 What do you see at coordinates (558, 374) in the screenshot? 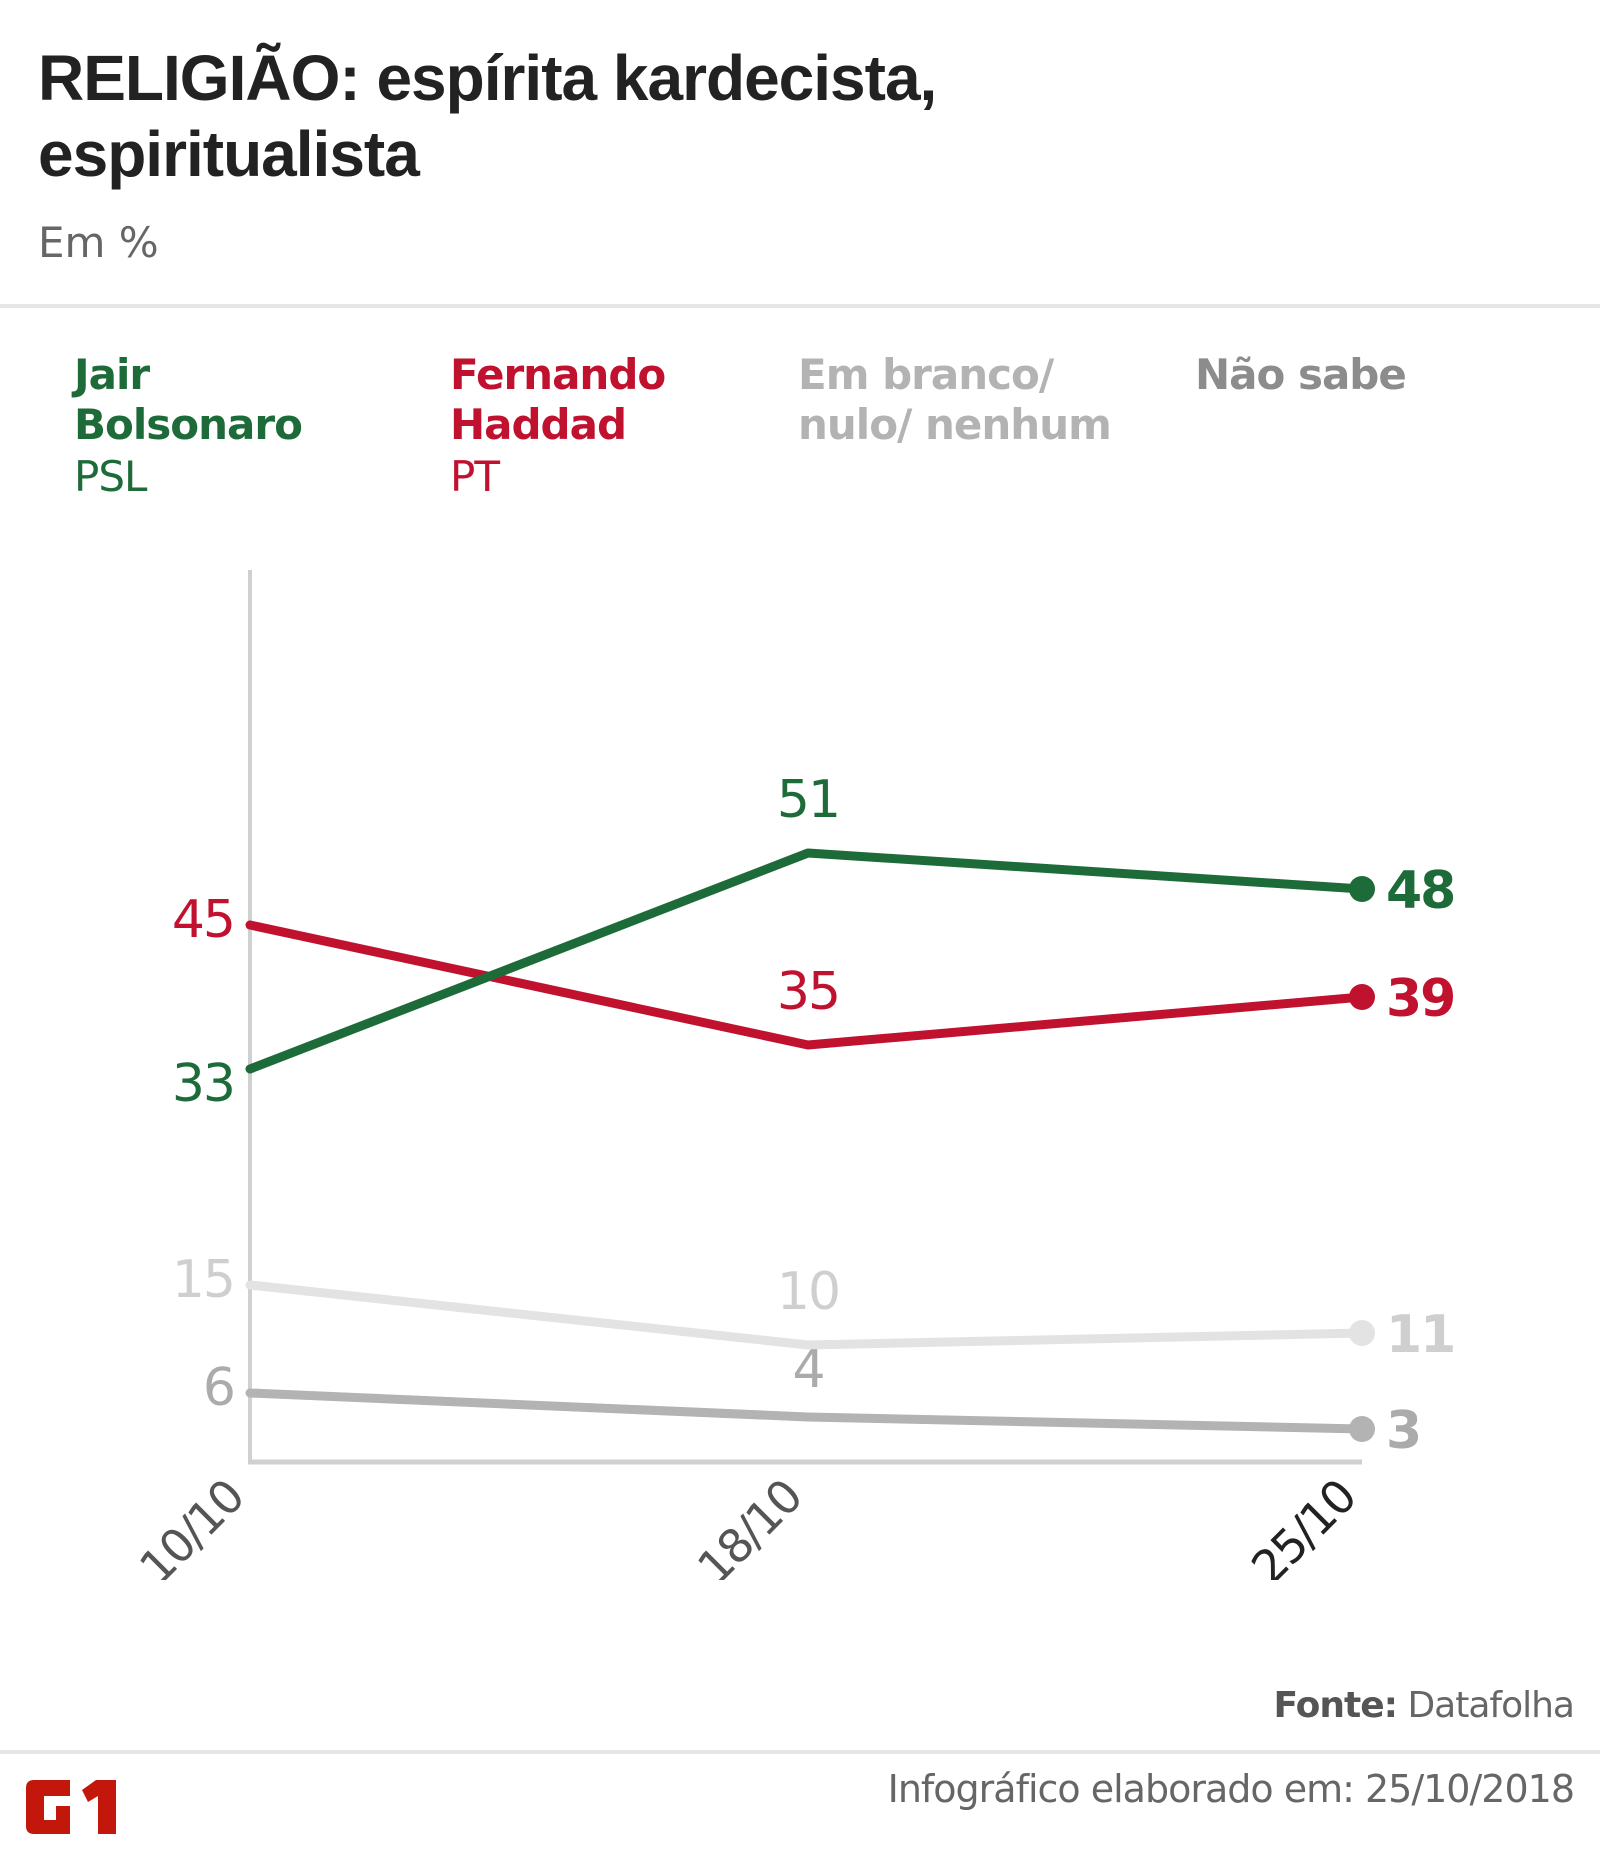
I see `legend-name-line-1: Fernando` at bounding box center [558, 374].